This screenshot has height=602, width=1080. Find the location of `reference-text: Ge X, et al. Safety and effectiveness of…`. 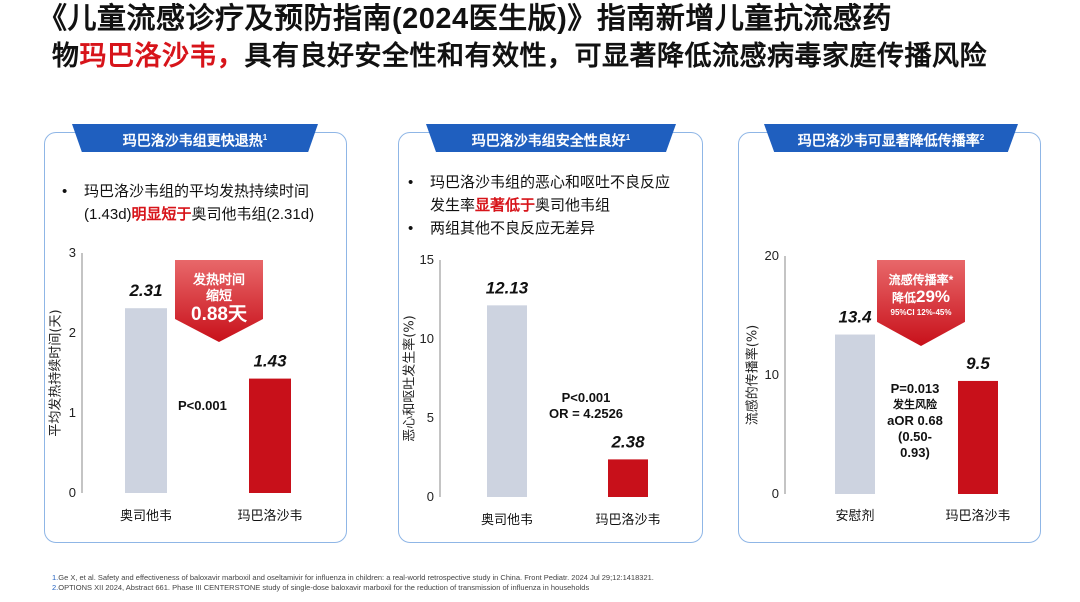

reference-text: Ge X, et al. Safety and effectiveness of… is located at coordinates (356, 577).